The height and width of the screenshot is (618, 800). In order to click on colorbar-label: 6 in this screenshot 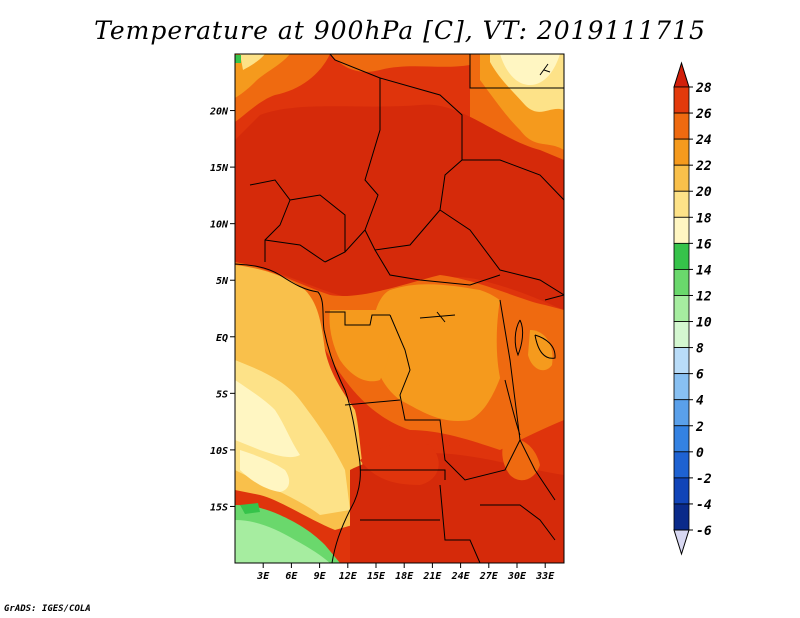, I will do `click(700, 375)`.